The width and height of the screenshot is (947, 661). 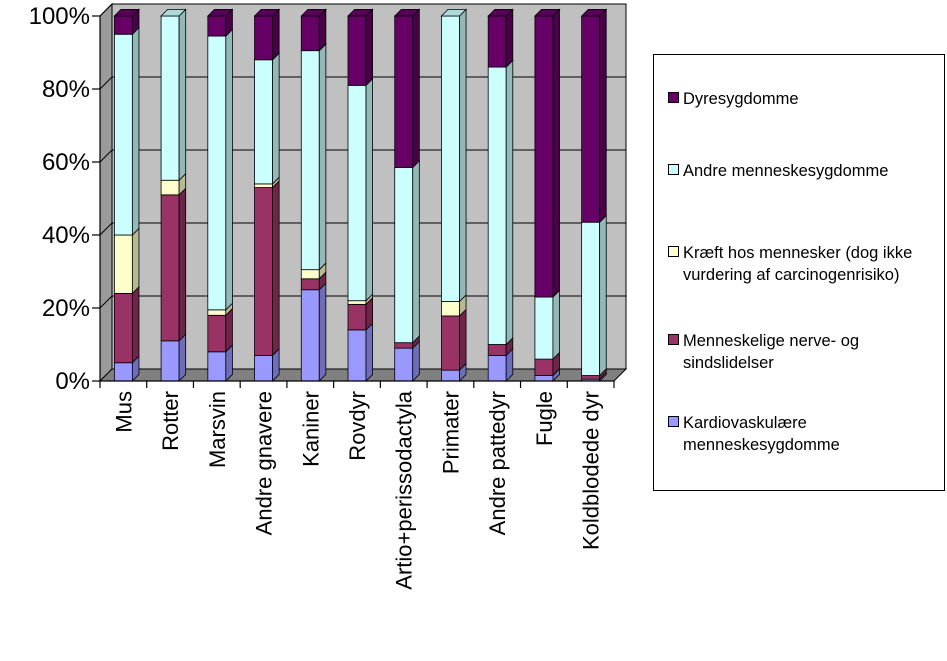 What do you see at coordinates (123, 412) in the screenshot?
I see `category-label: Mus` at bounding box center [123, 412].